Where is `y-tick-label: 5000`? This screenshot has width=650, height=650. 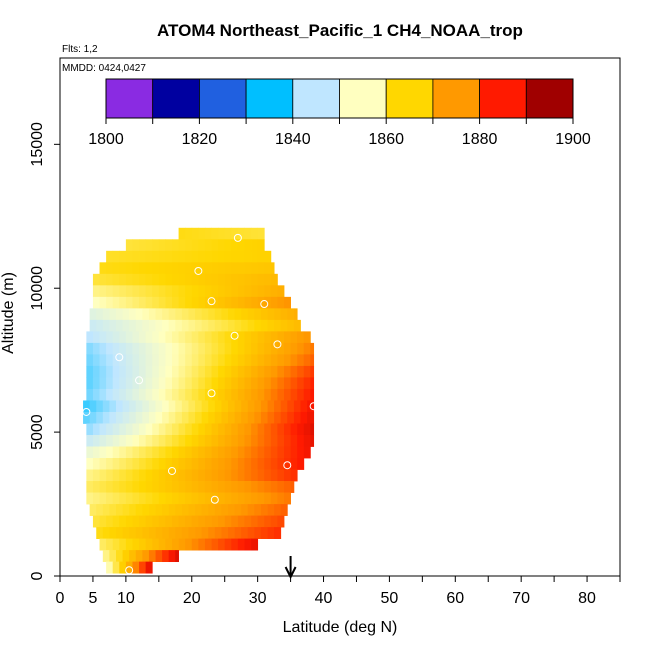 y-tick-label: 5000 is located at coordinates (37, 432).